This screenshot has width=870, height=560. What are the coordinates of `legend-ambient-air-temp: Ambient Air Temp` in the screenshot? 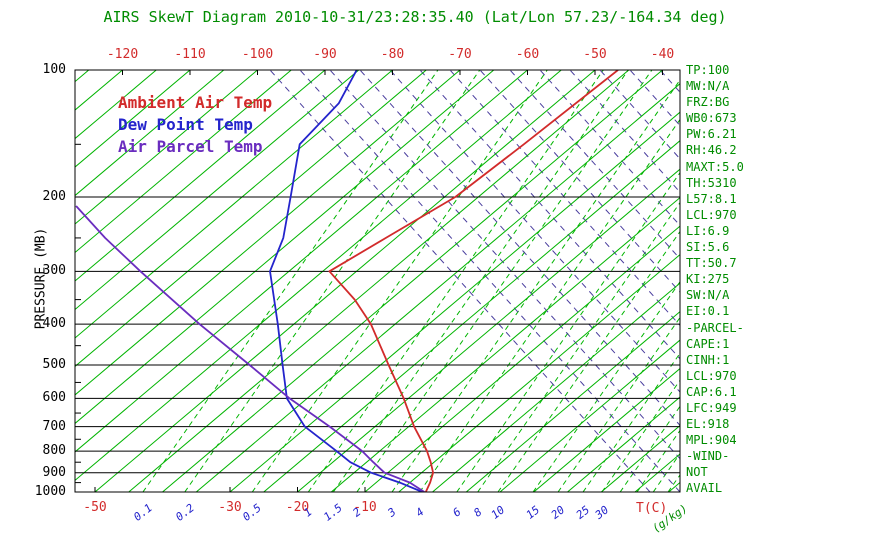 It's located at (195, 102).